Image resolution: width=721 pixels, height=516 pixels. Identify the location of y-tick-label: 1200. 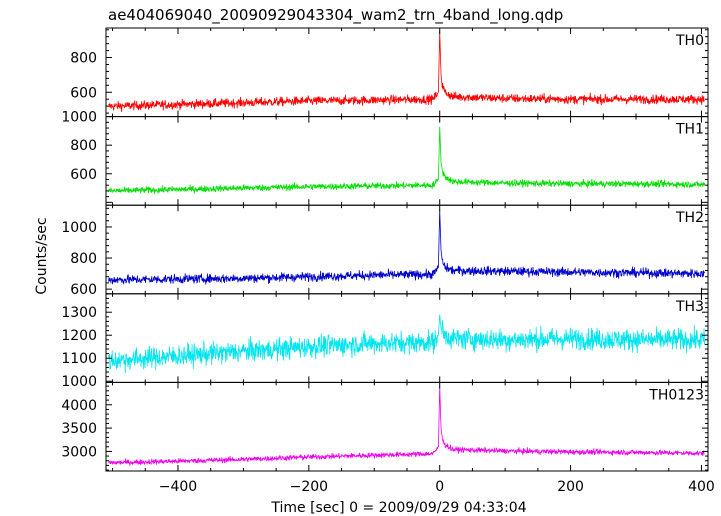
(79, 336).